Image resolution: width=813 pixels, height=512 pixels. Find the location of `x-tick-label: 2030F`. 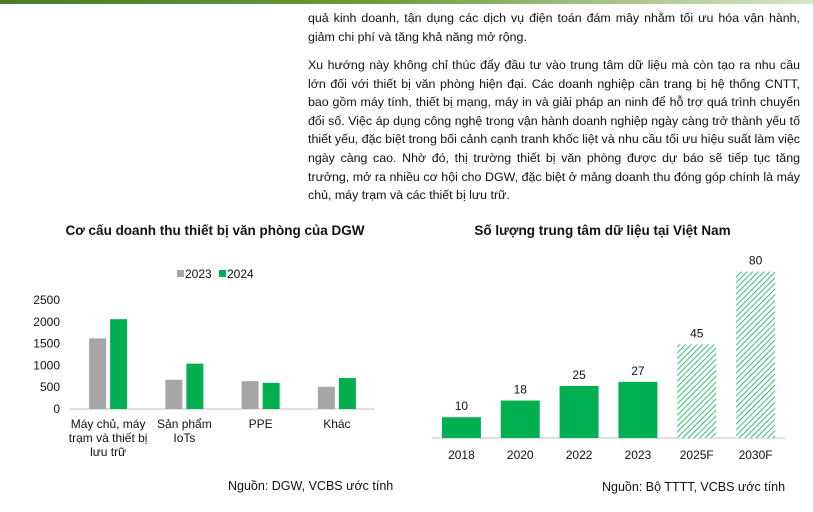

x-tick-label: 2030F is located at coordinates (756, 455).